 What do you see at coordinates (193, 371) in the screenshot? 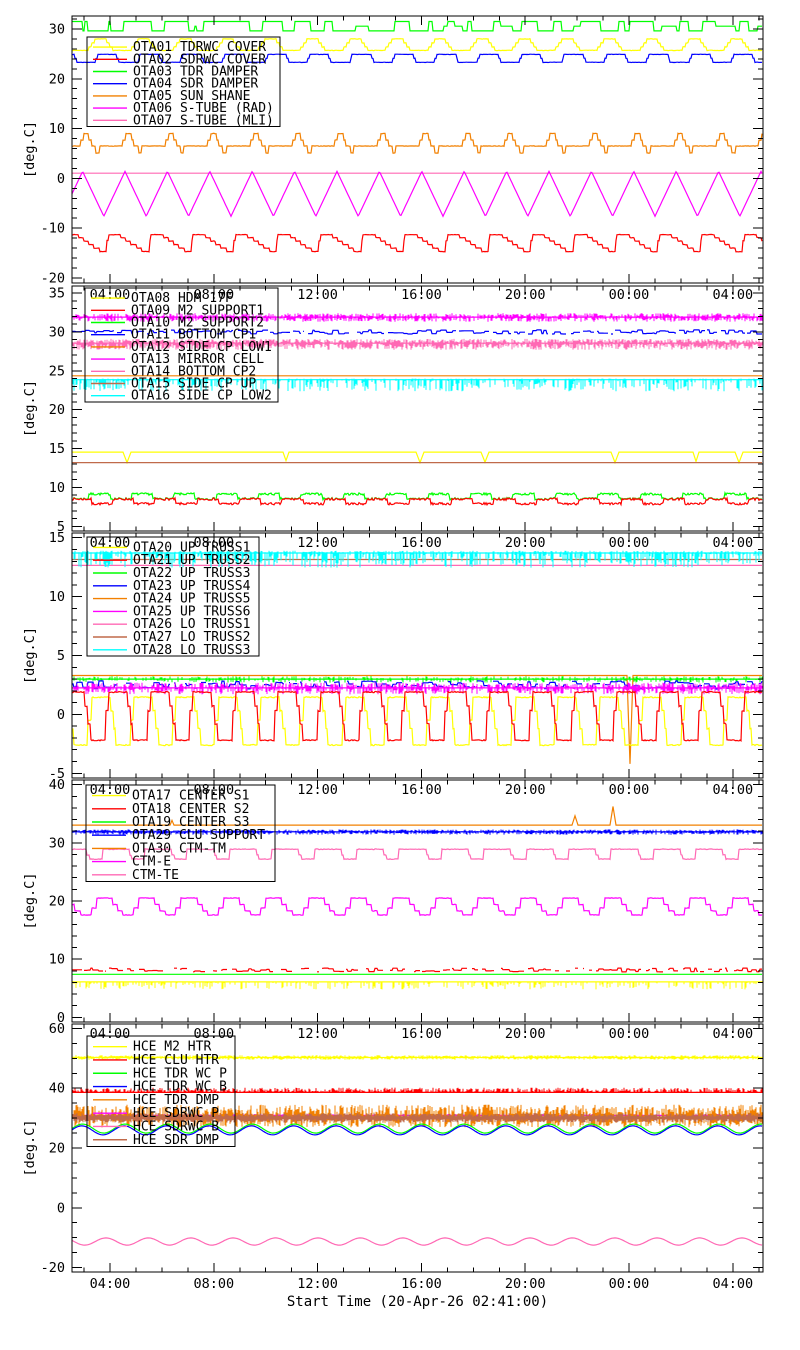
I see `legend-label: OTA14 BOTTOM CP2` at bounding box center [193, 371].